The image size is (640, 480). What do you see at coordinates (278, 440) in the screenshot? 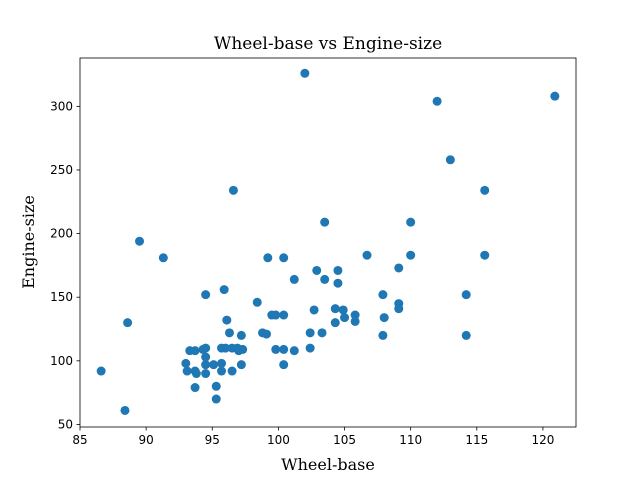
I see `x-tick-label: 100` at bounding box center [278, 440].